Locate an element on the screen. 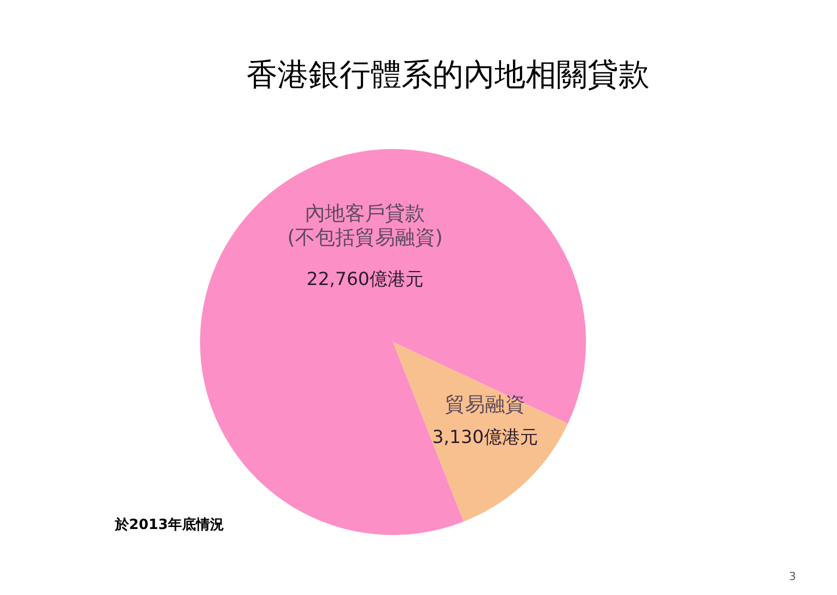 The width and height of the screenshot is (837, 595). pie-slice is located at coordinates (480, 432).